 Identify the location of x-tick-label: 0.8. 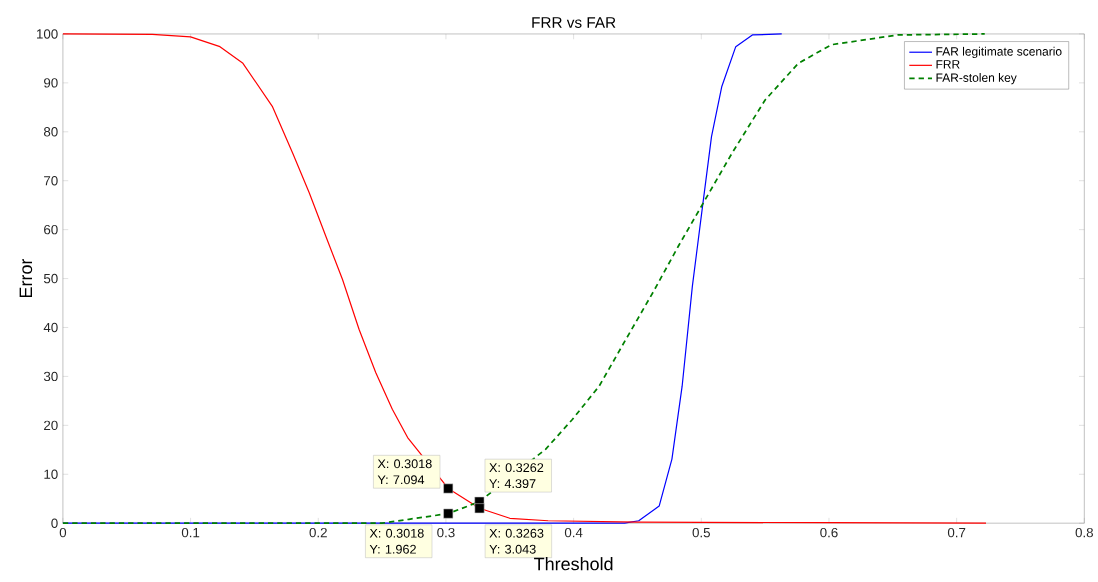
(1084, 532).